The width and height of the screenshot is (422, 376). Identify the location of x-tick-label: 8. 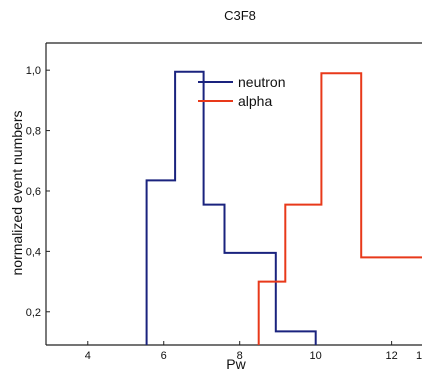
(240, 356).